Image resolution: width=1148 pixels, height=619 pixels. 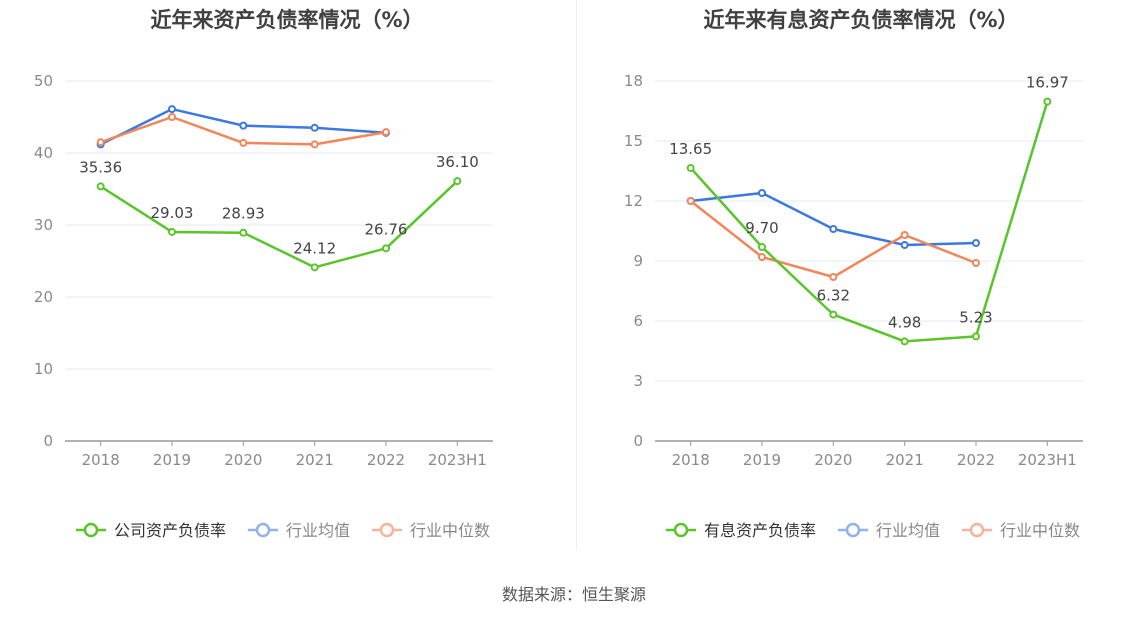 What do you see at coordinates (638, 261) in the screenshot?
I see `y-tick-label: 9` at bounding box center [638, 261].